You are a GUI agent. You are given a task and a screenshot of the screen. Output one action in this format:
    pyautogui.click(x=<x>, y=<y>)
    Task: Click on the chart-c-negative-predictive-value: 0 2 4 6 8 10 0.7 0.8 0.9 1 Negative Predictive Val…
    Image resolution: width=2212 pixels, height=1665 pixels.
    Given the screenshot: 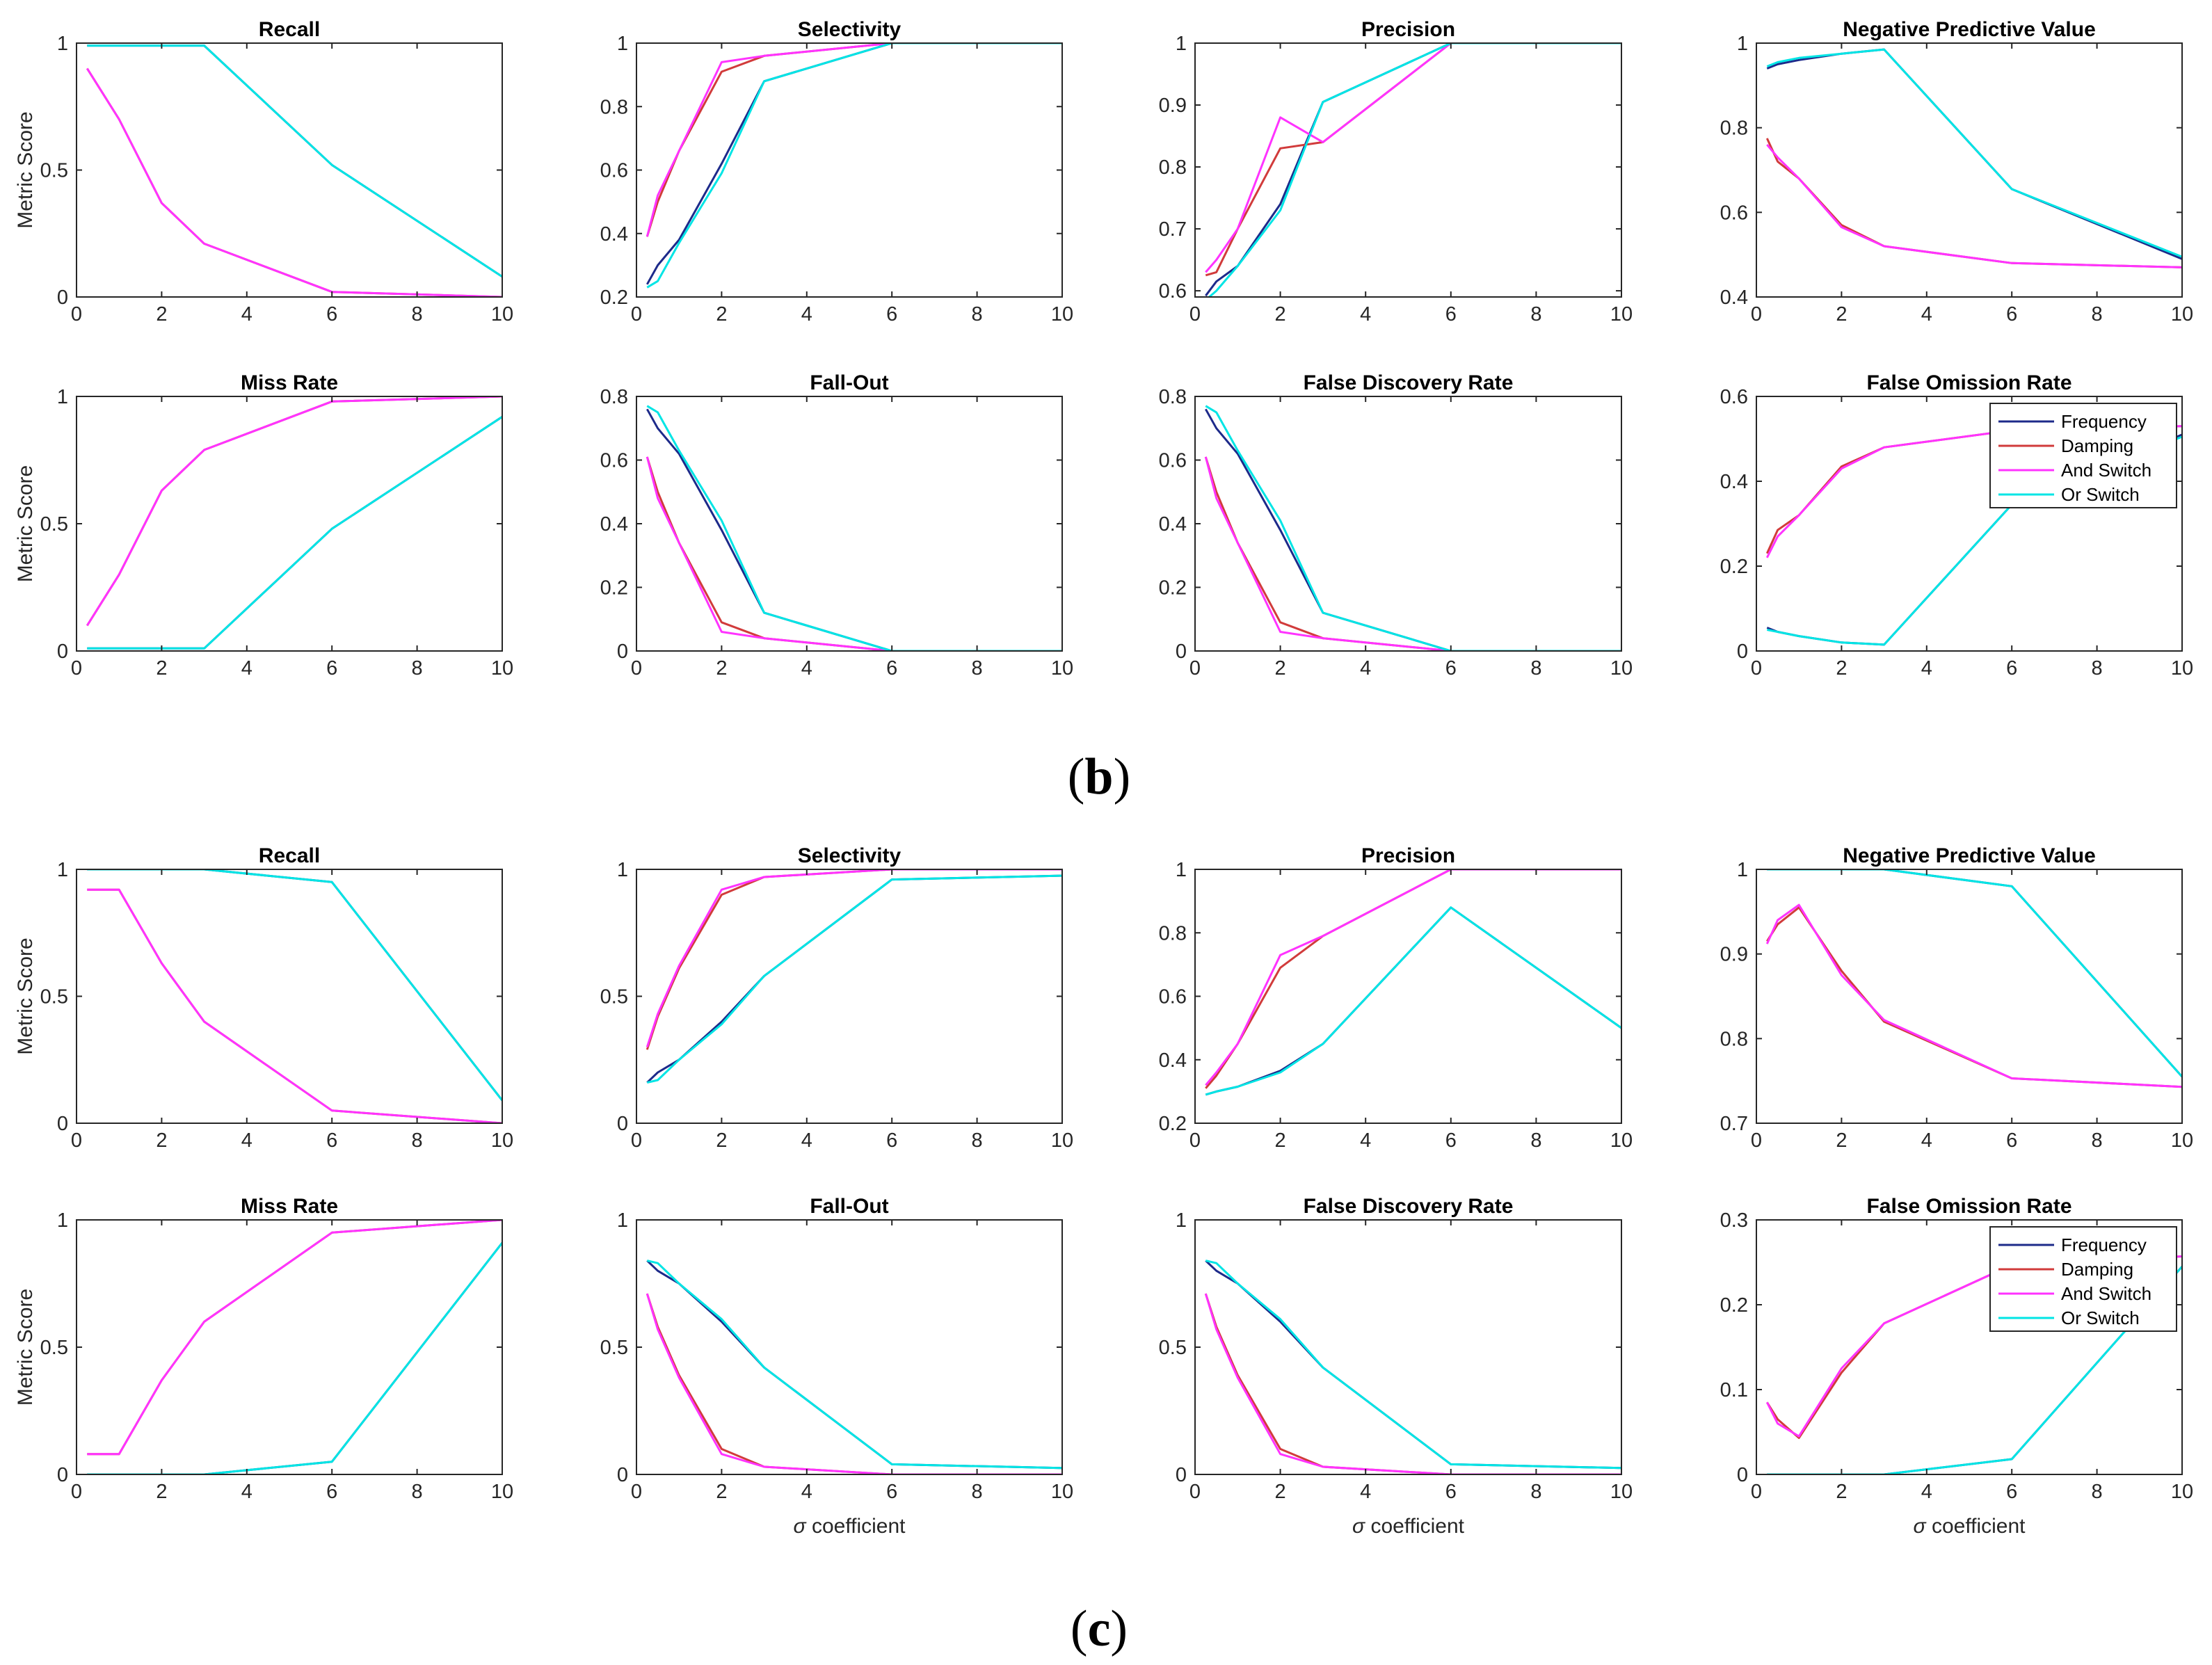 What is the action you would take?
    pyautogui.click(x=1956, y=998)
    